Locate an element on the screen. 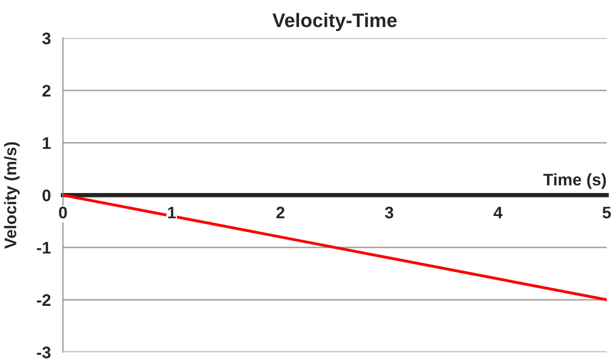  y-tick-label: 3 is located at coordinates (46, 38).